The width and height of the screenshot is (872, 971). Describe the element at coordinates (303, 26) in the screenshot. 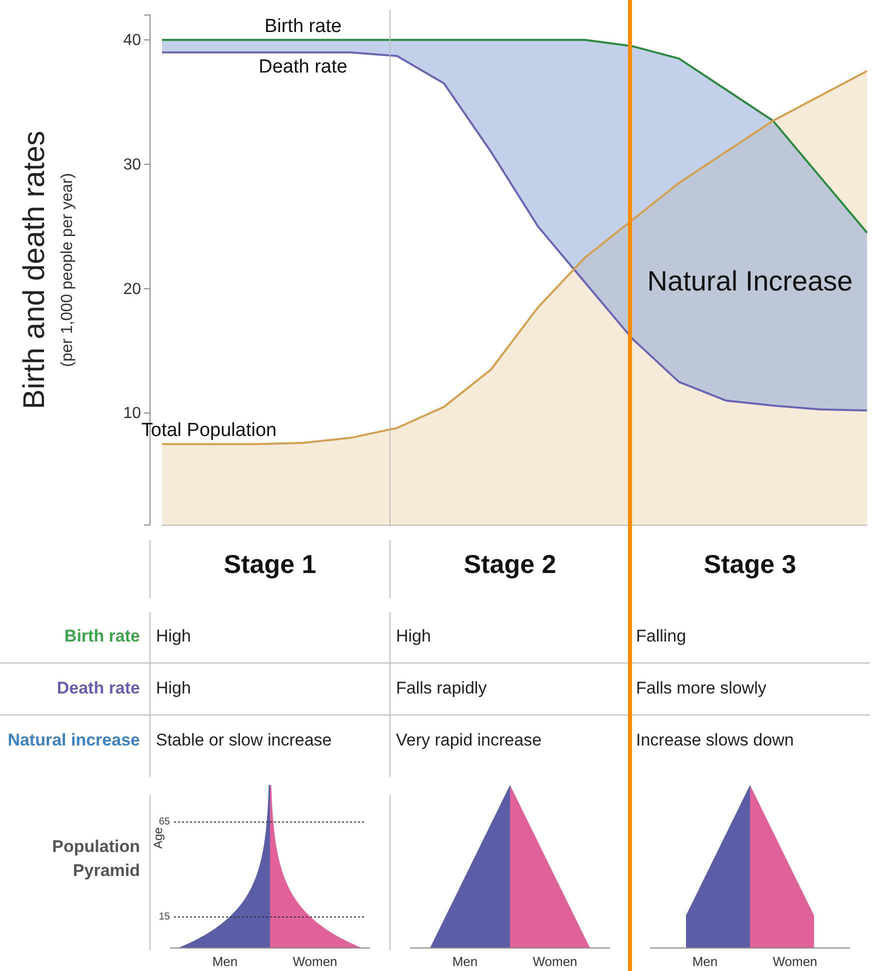

I see `series-label: Birth rate` at that location.